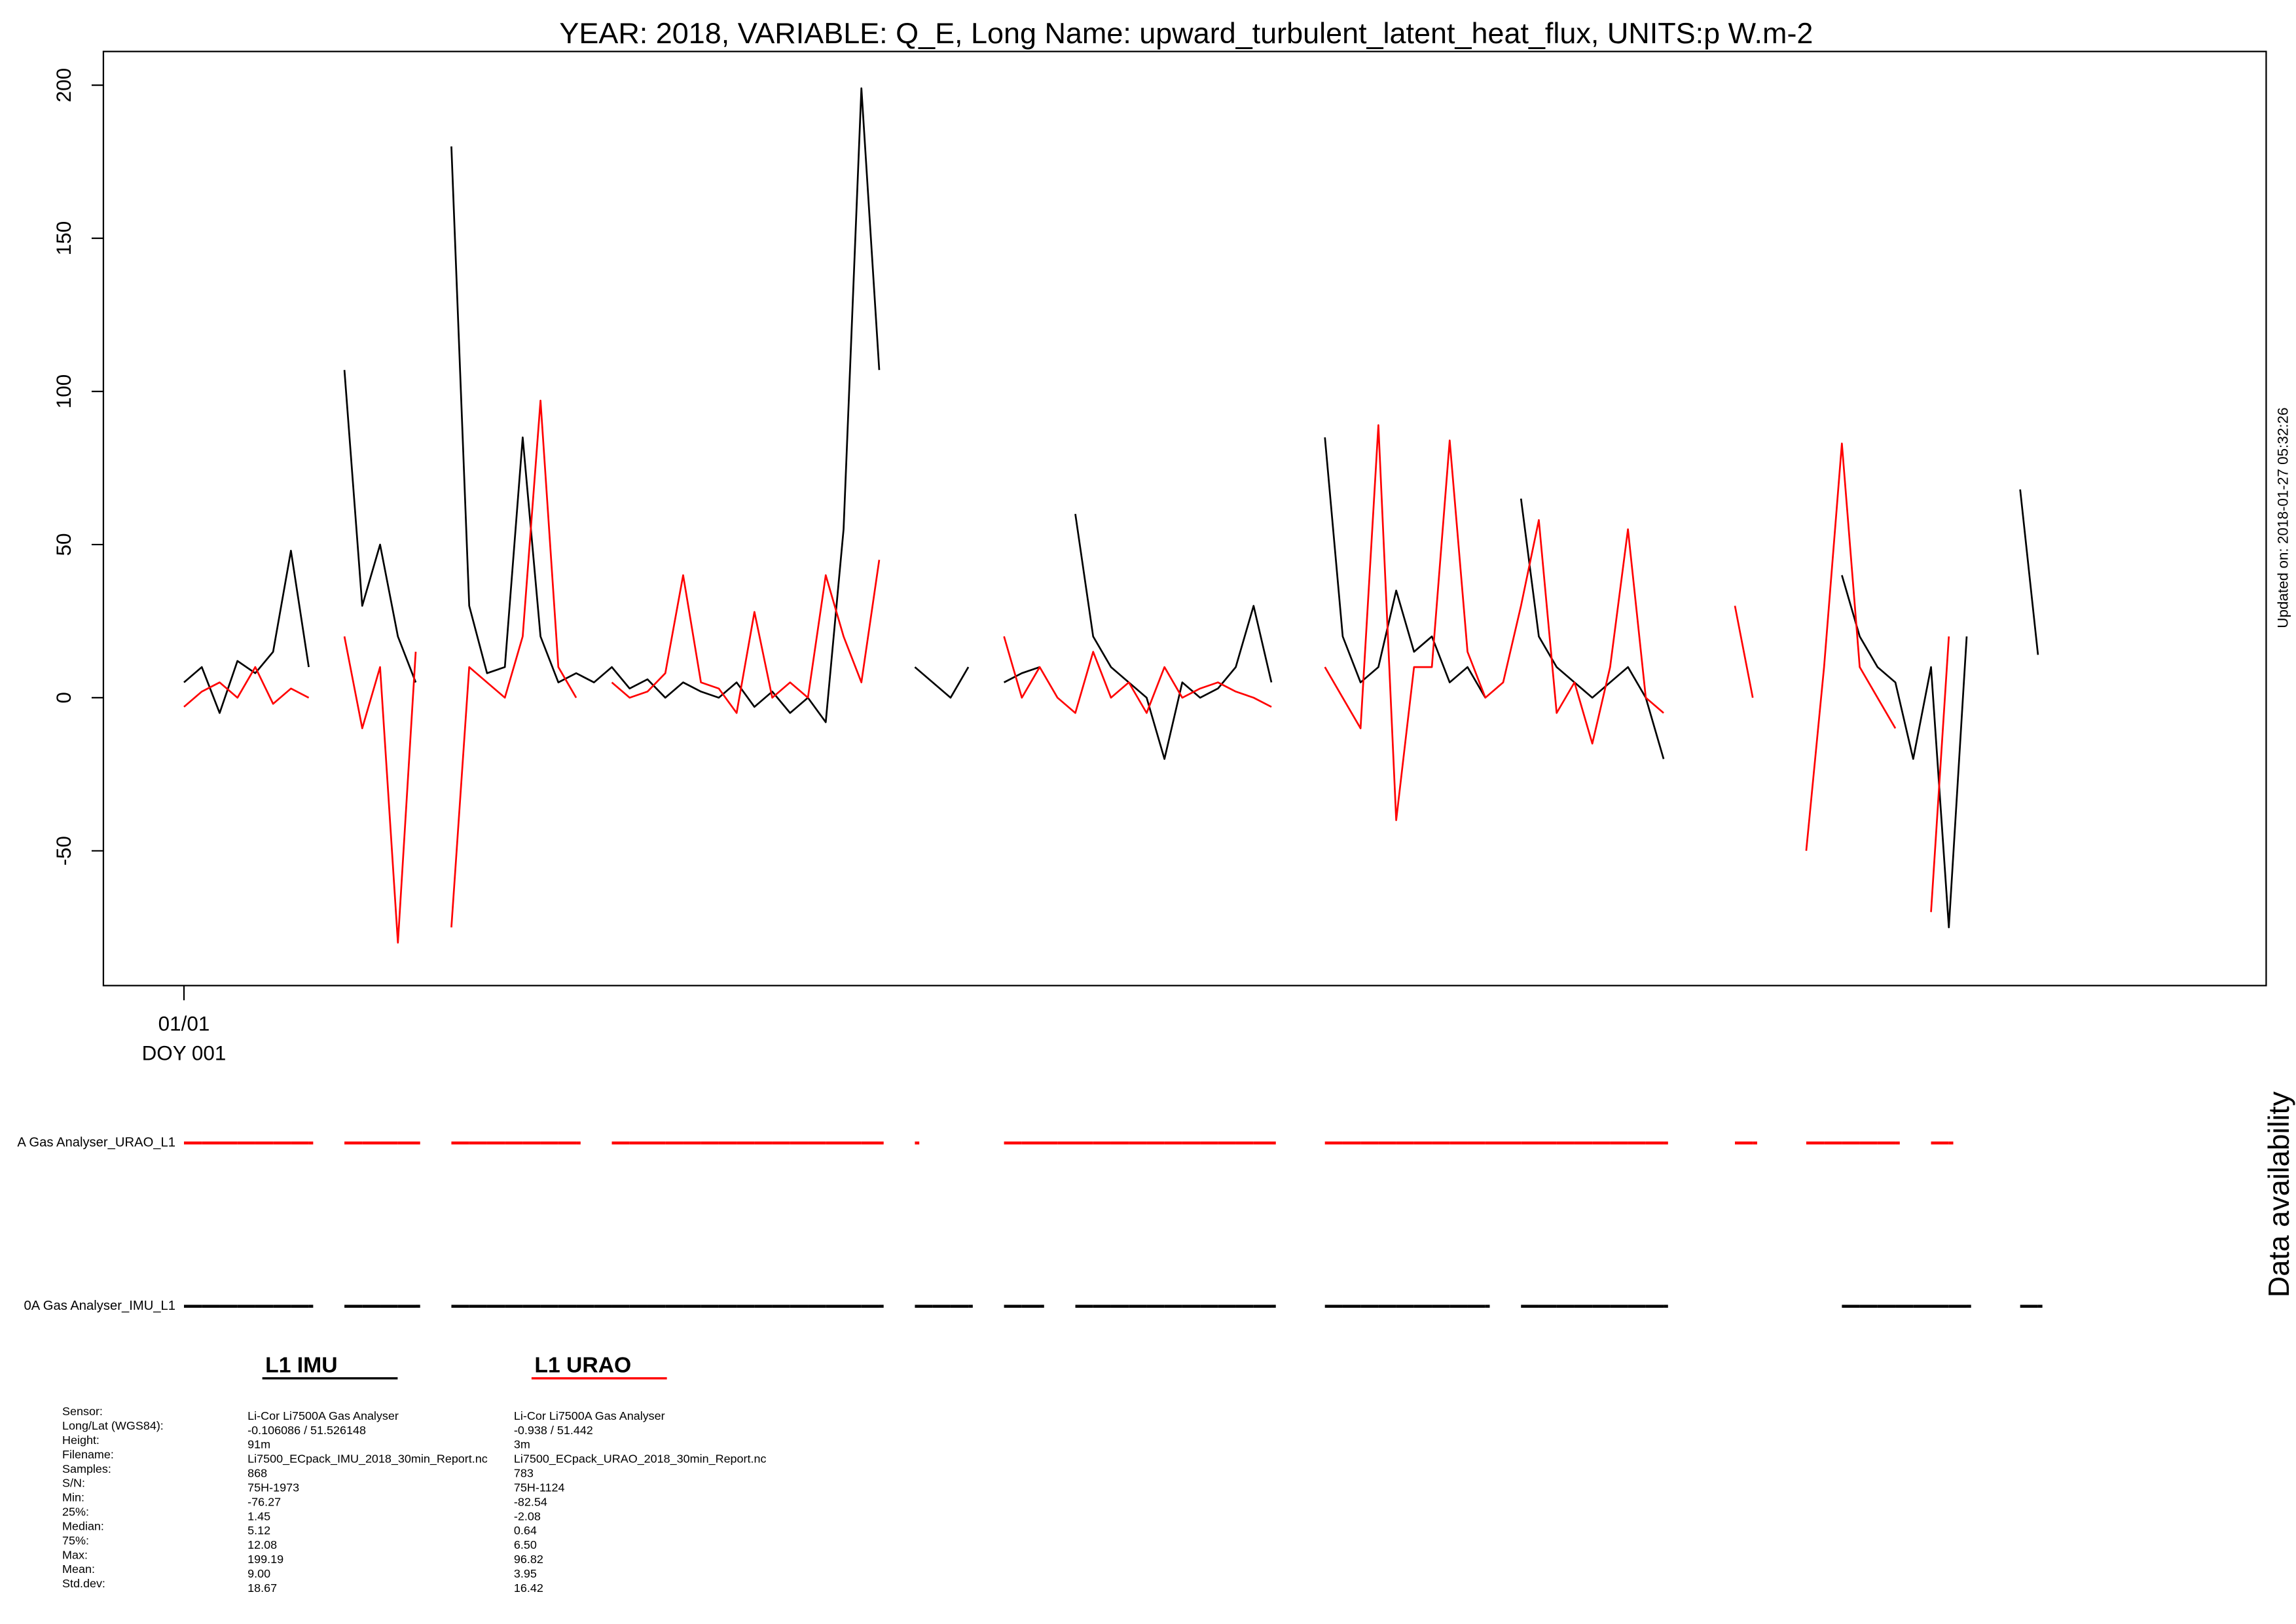 This screenshot has height=1624, width=2296. Describe the element at coordinates (82, 1411) in the screenshot. I see `info-row-label: Sensor:` at that location.